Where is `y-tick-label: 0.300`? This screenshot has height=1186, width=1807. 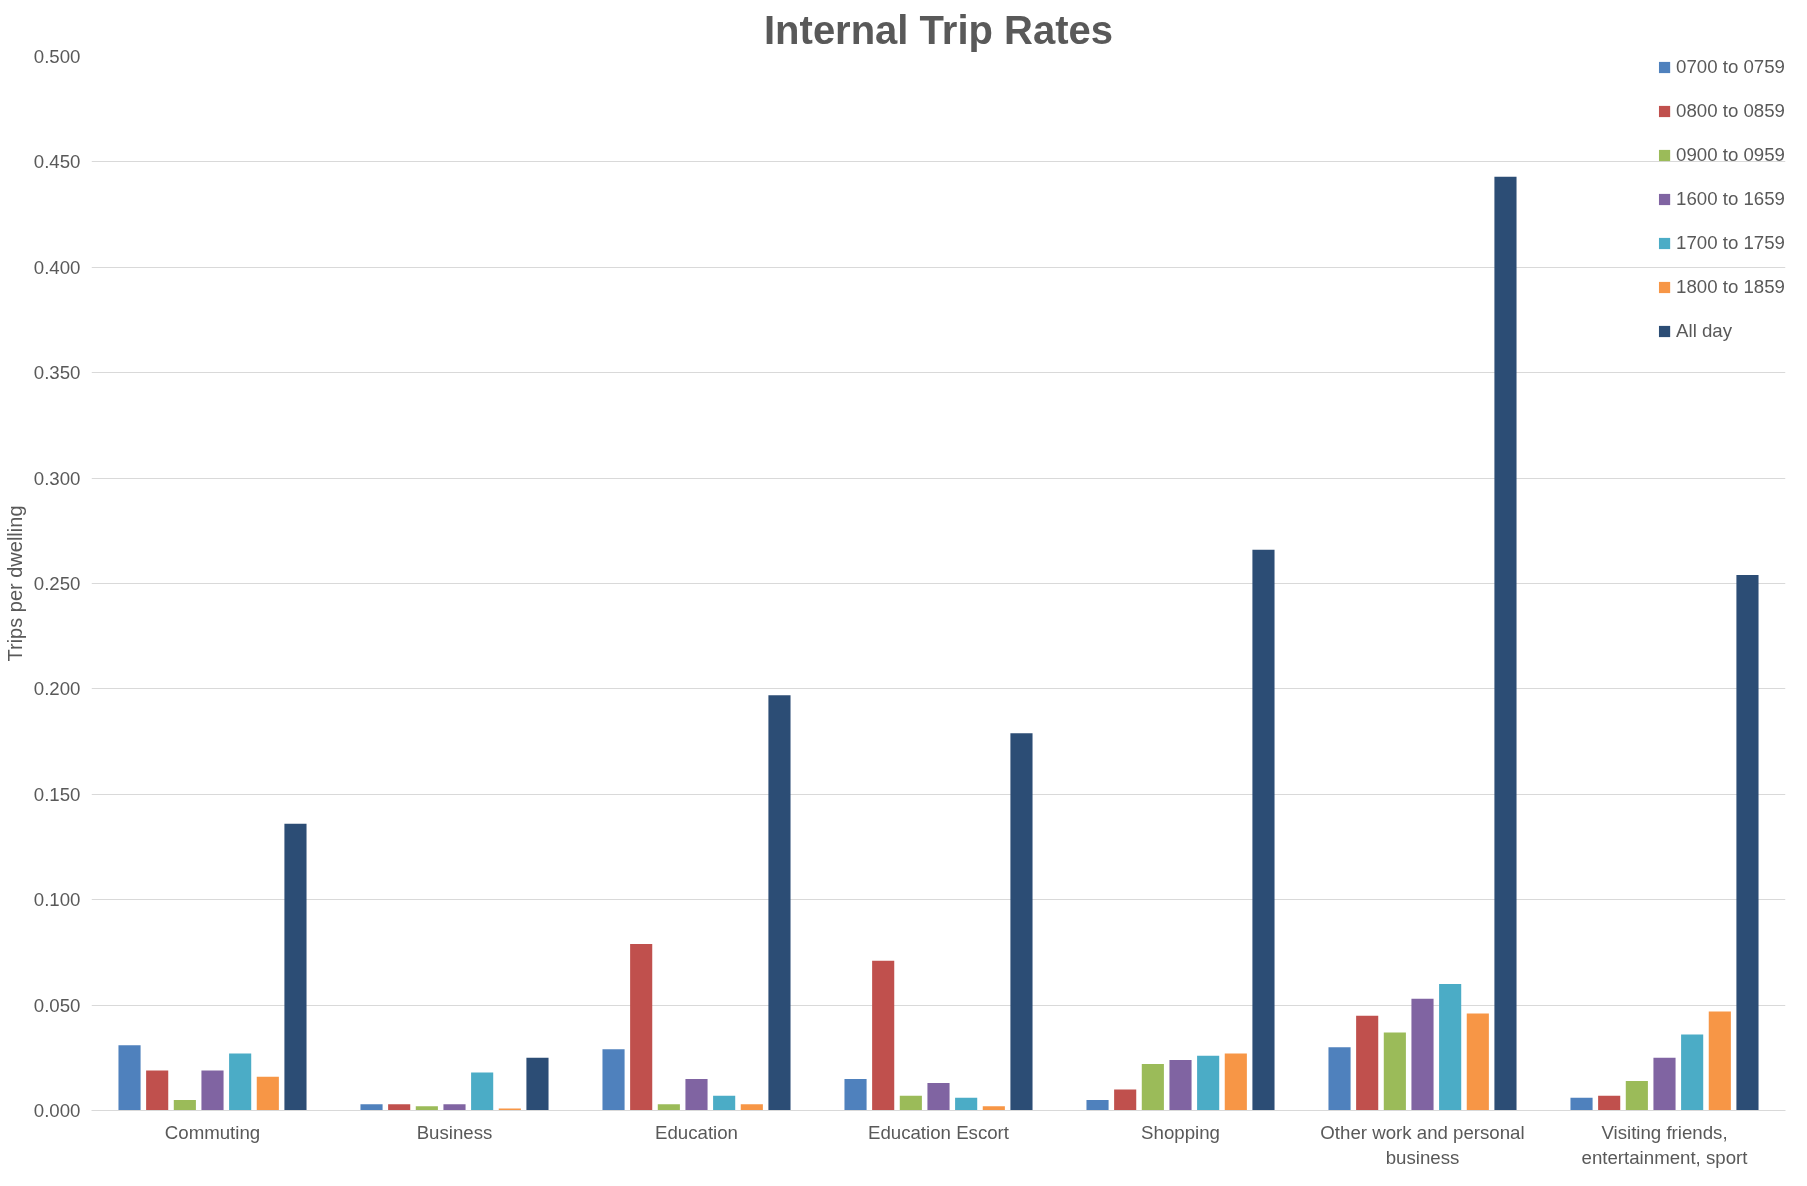
y-tick-label: 0.300 is located at coordinates (57, 478).